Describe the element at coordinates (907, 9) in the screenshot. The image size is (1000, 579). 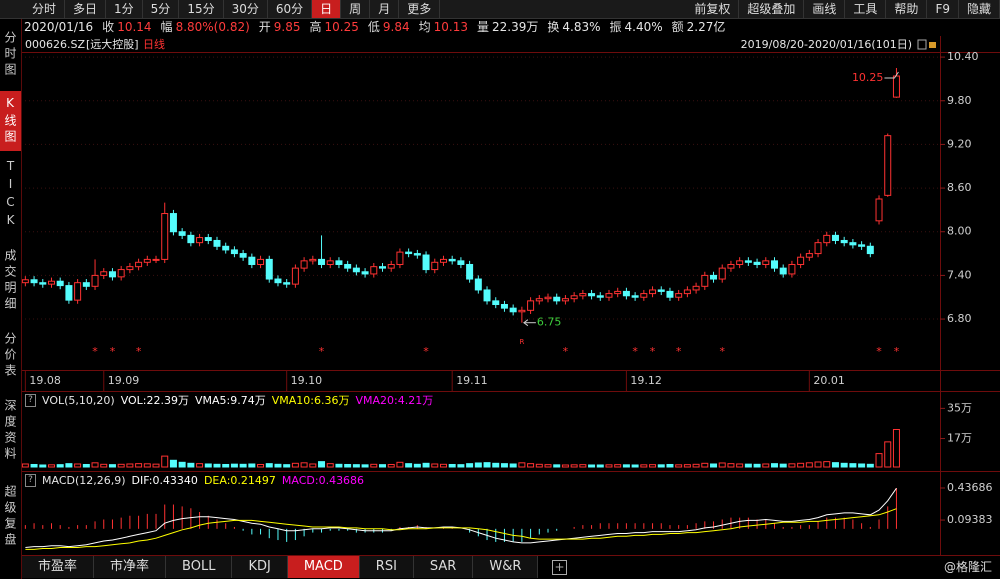
I see `tool-button: 帮助` at that location.